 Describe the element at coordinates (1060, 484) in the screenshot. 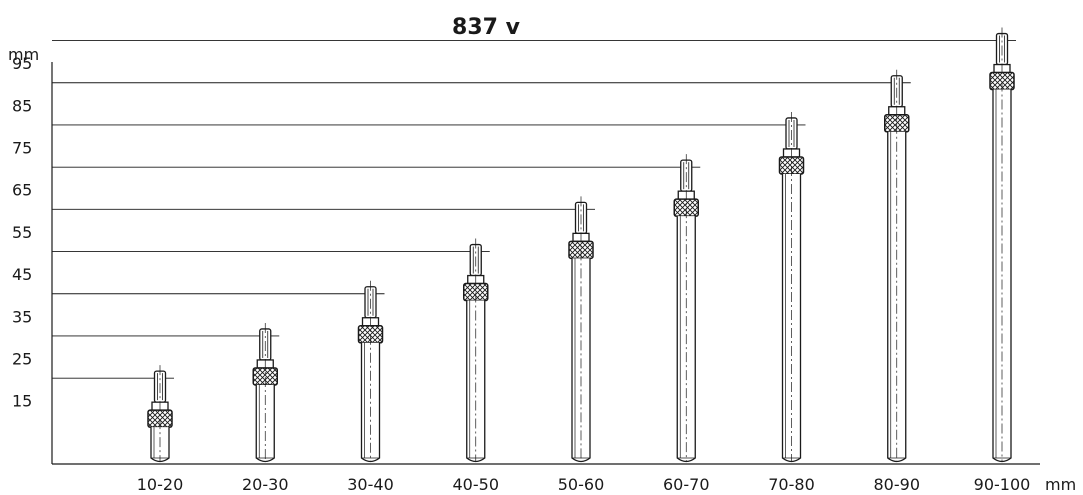

I see `x-unit-label: mm` at that location.